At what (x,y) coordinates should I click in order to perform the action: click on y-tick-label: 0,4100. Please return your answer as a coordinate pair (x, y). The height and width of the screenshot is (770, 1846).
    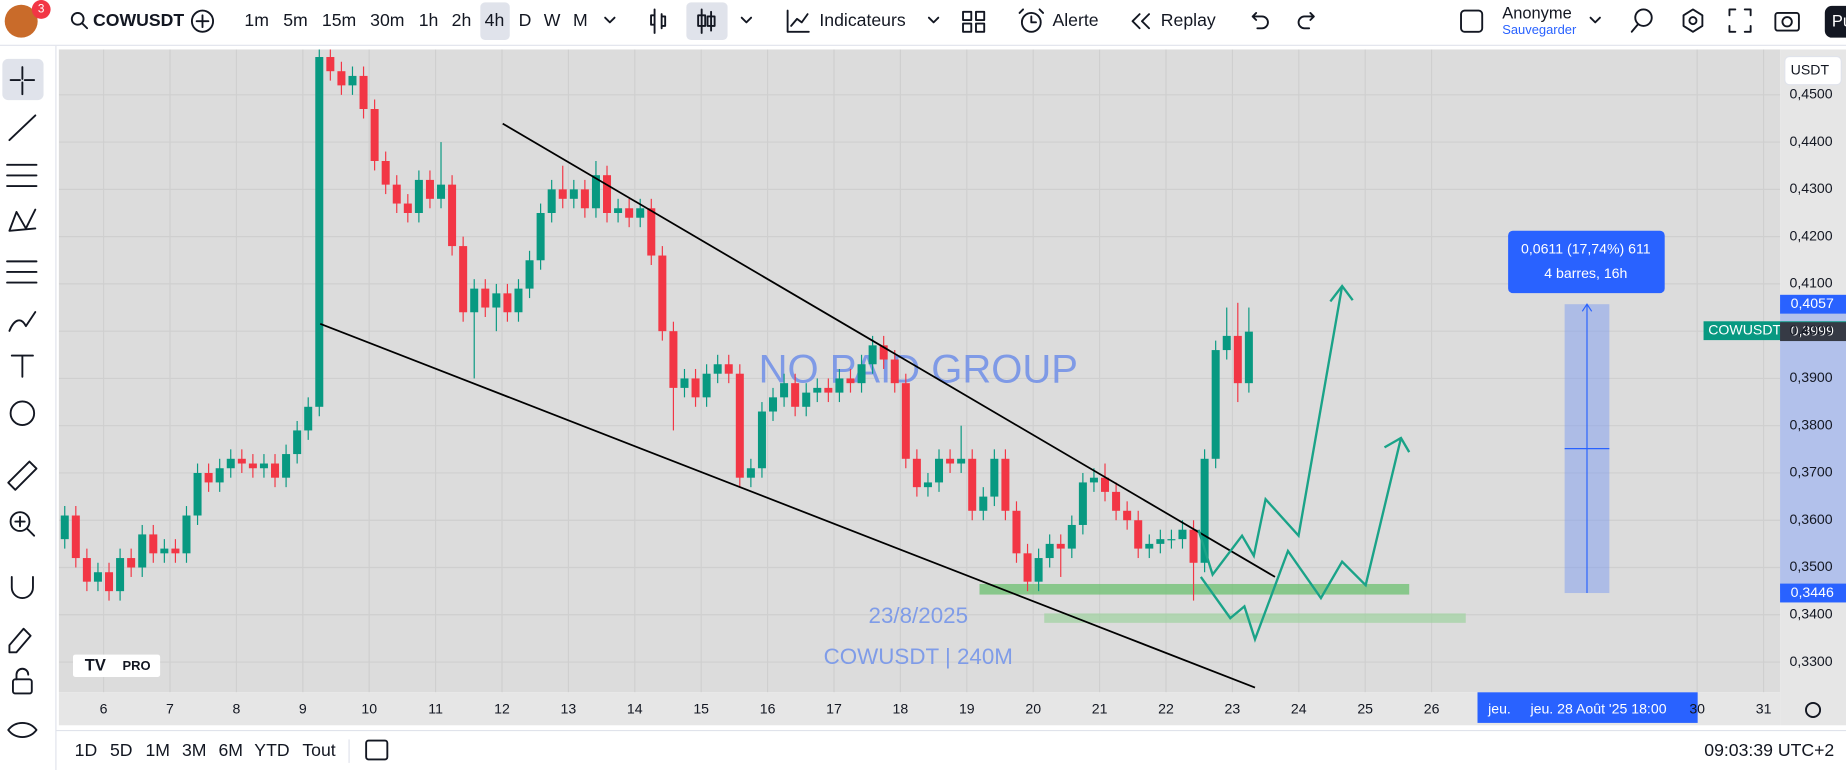
    Looking at the image, I should click on (1810, 283).